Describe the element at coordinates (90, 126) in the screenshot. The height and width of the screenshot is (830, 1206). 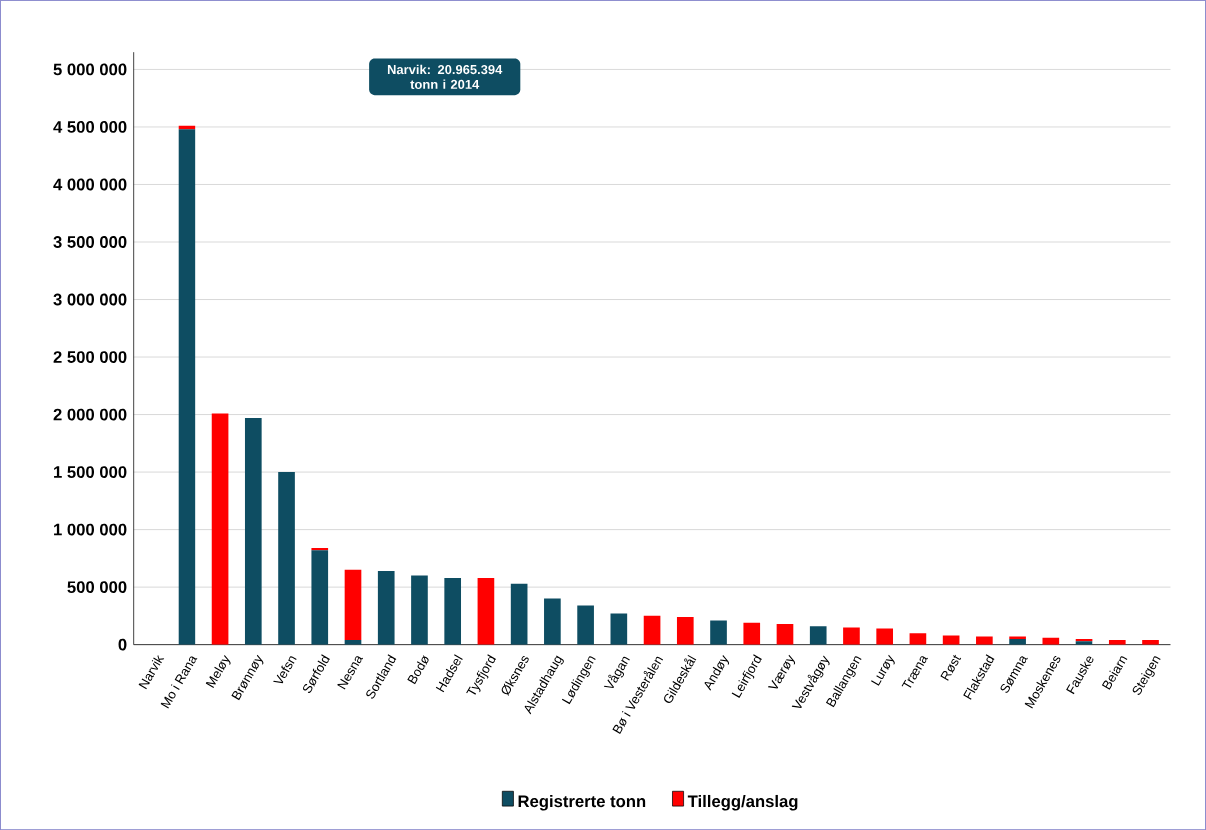
I see `y-tick-label: 4 500 000` at that location.